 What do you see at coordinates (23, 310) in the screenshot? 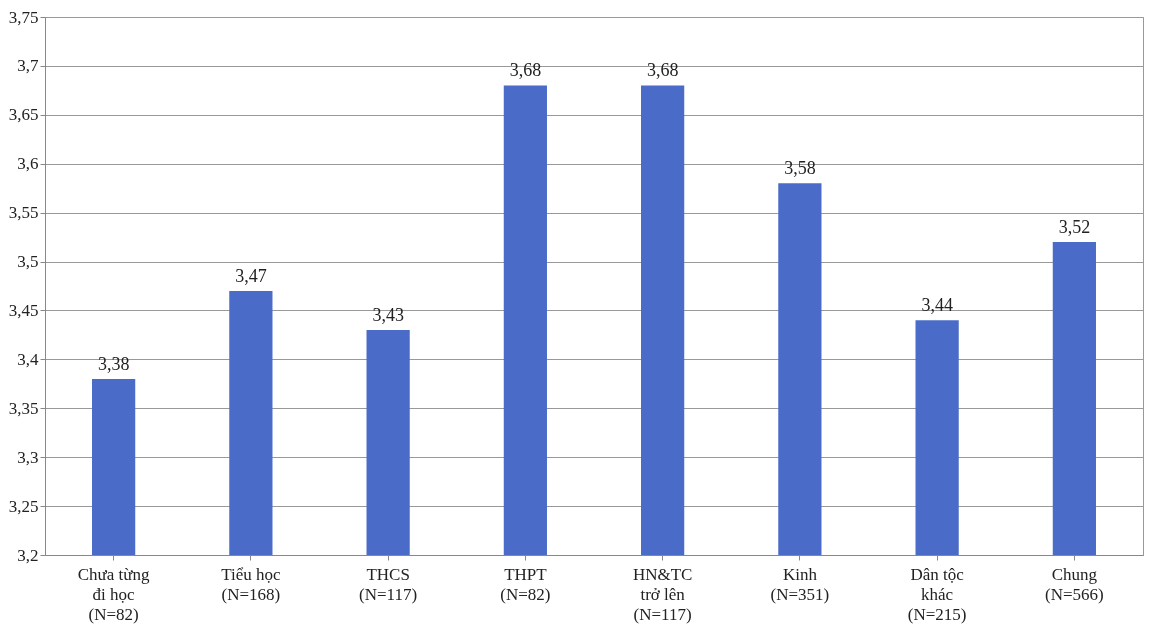
I see `y-tick-label: 3,45` at bounding box center [23, 310].